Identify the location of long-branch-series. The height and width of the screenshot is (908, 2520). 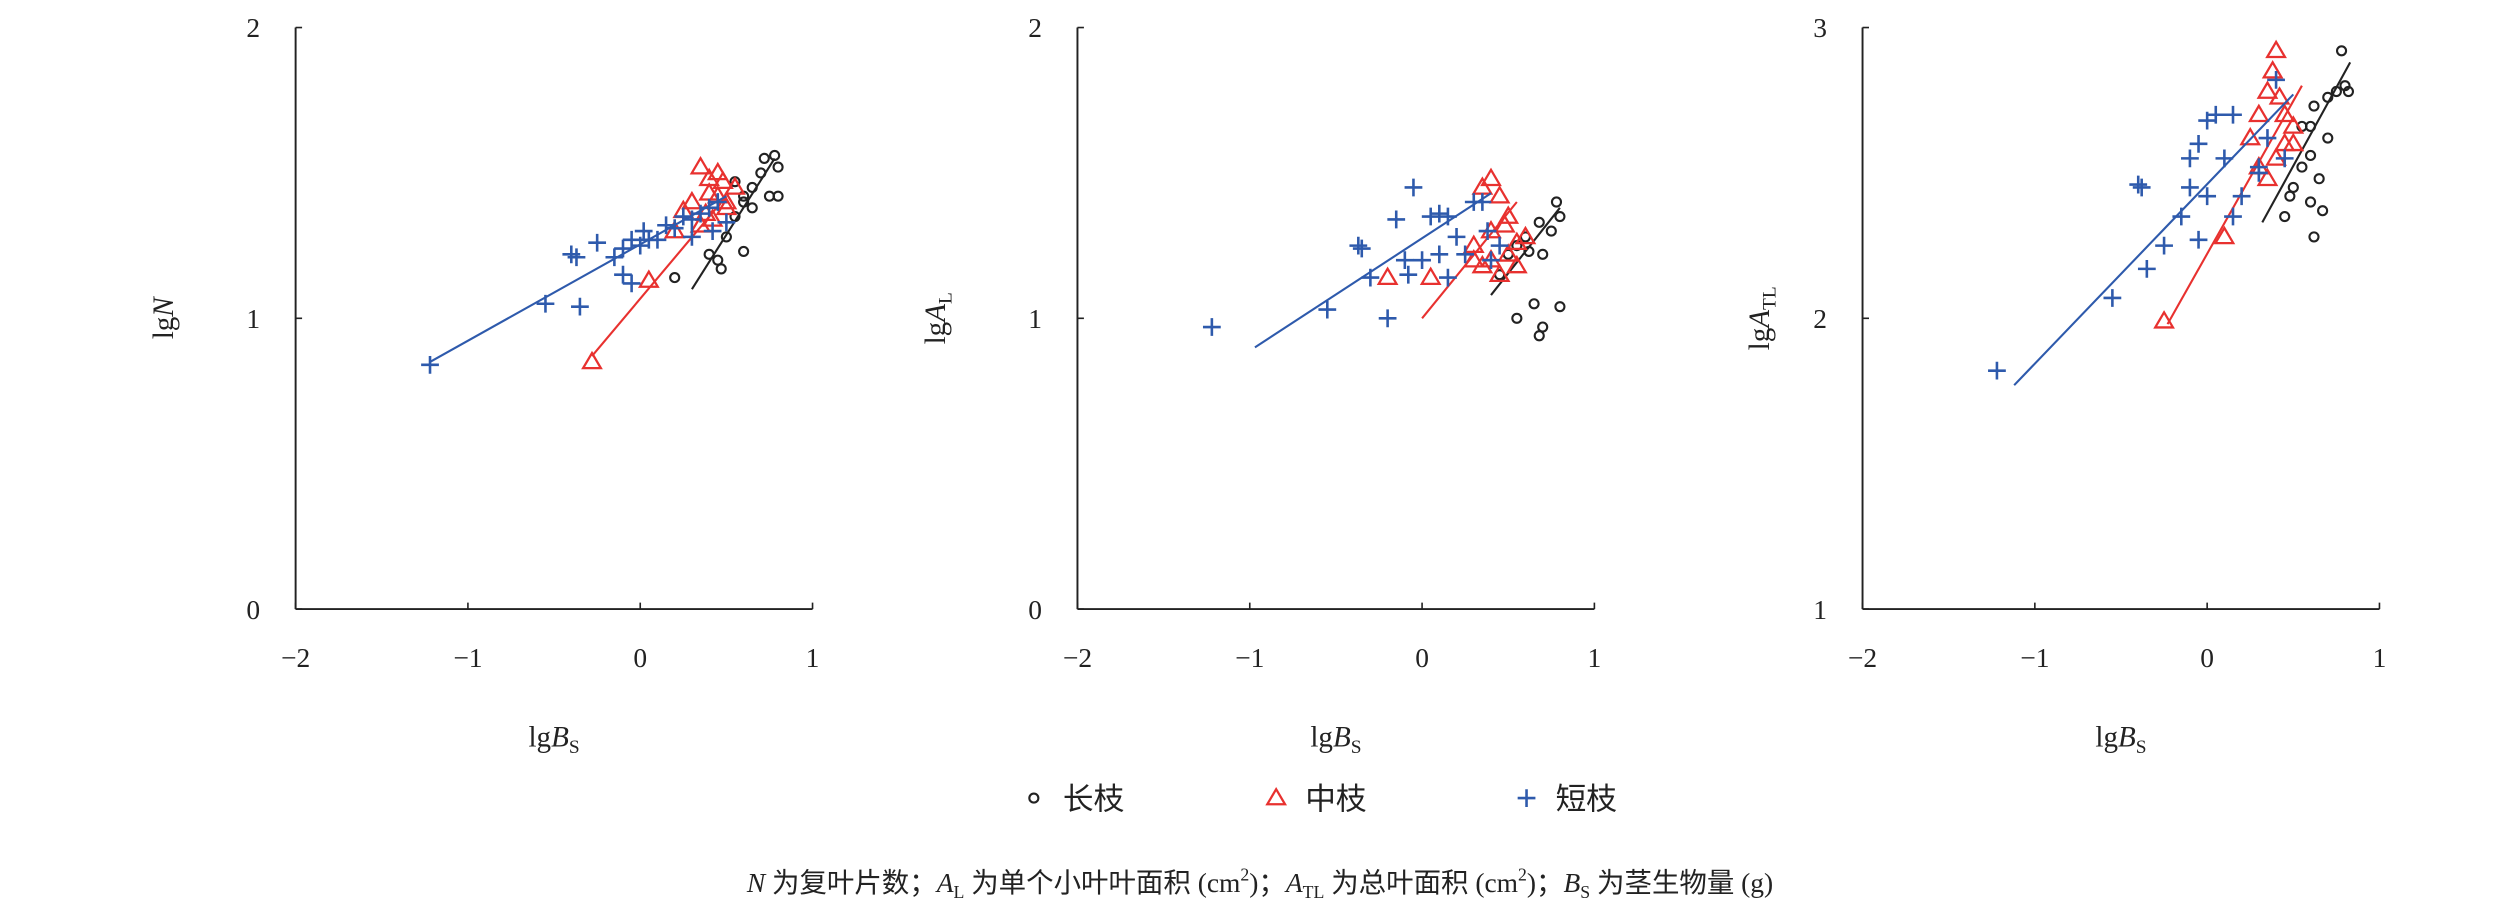
(2308, 144).